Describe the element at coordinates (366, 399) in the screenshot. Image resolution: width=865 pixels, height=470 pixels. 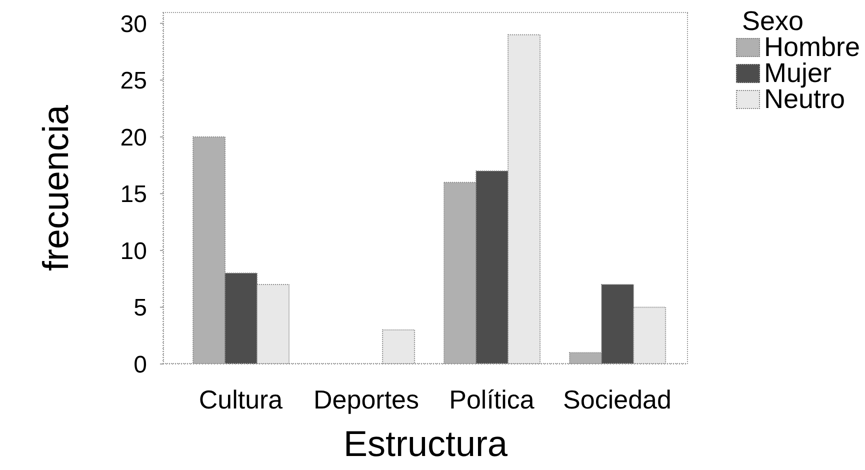
I see `x-tick-label: Deportes` at that location.